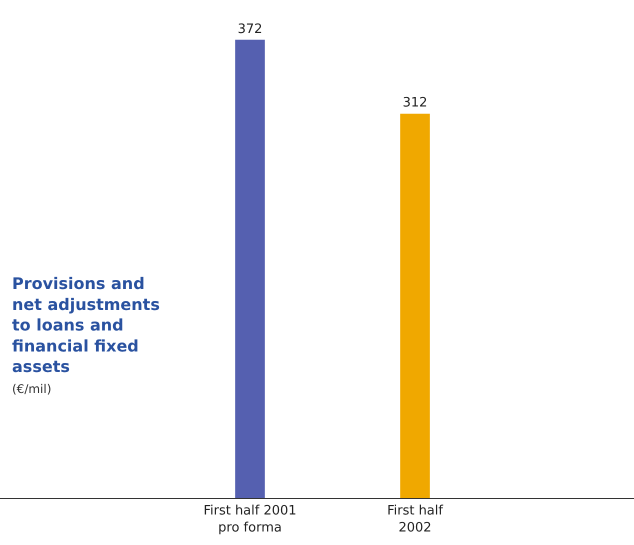  I want to click on data-label: 312, so click(415, 103).